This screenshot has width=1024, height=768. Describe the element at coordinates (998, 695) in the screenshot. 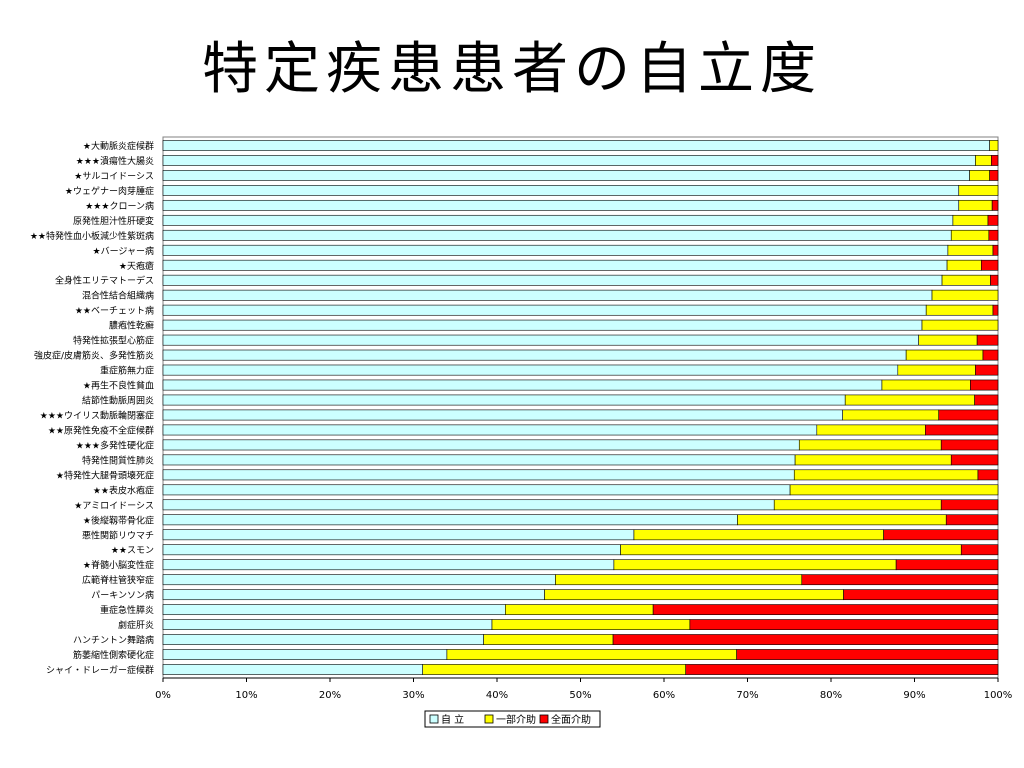

I see `x-tick-label: 100%` at that location.